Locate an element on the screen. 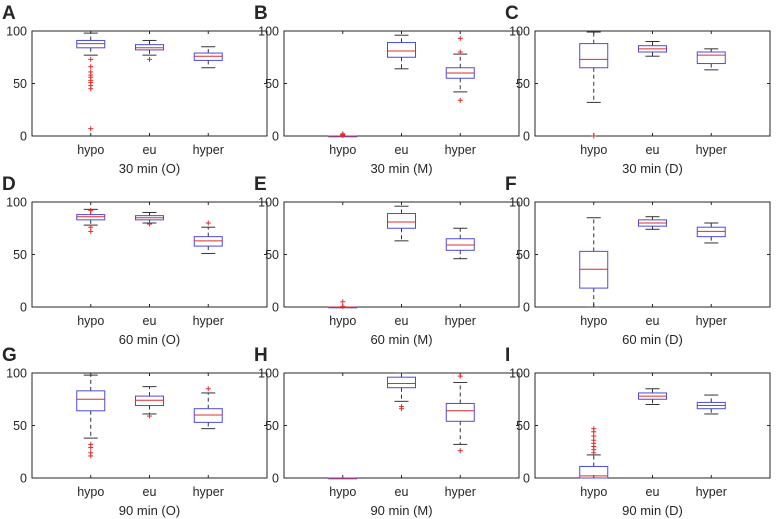  panel-letter: E is located at coordinates (260, 184).